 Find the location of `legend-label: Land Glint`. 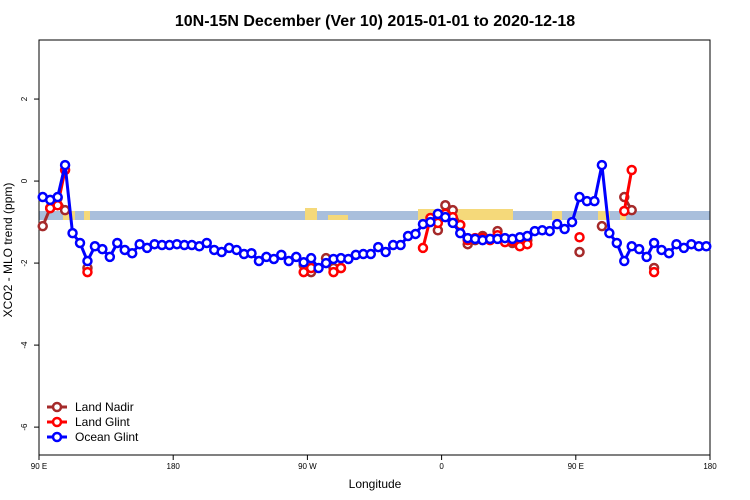

legend-label: Land Glint is located at coordinates (102, 422).